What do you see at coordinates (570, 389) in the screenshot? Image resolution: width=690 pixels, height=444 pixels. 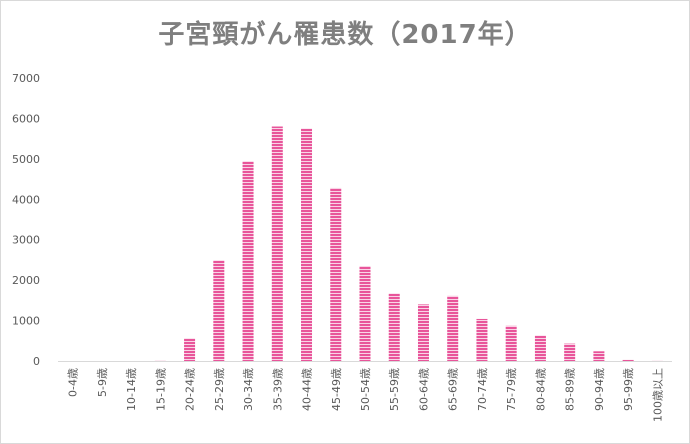 I see `x-tick-label: 85-89歳` at bounding box center [570, 389].